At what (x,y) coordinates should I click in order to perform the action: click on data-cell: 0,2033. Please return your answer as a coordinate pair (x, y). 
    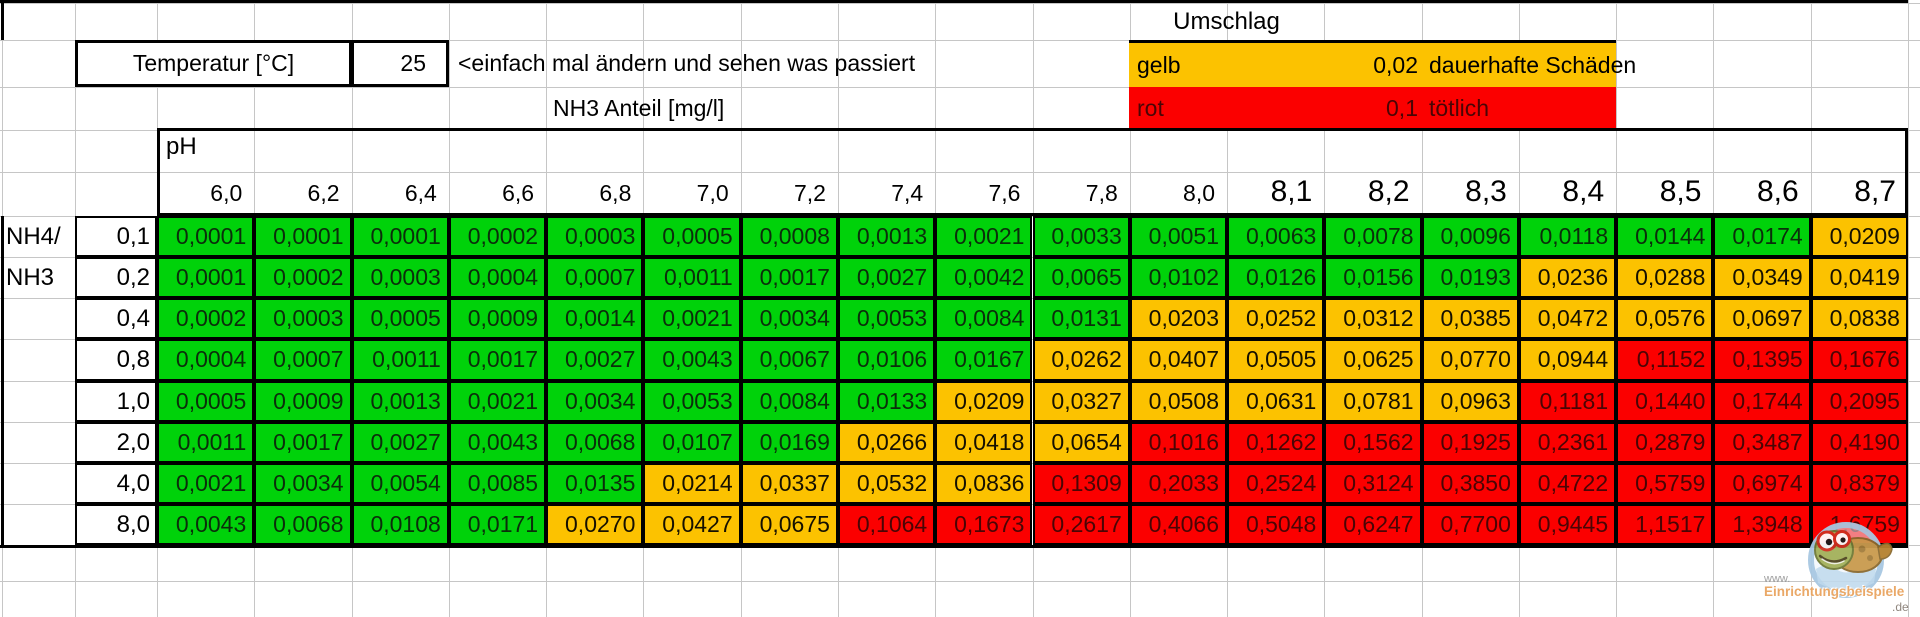
    Looking at the image, I should click on (1178, 483).